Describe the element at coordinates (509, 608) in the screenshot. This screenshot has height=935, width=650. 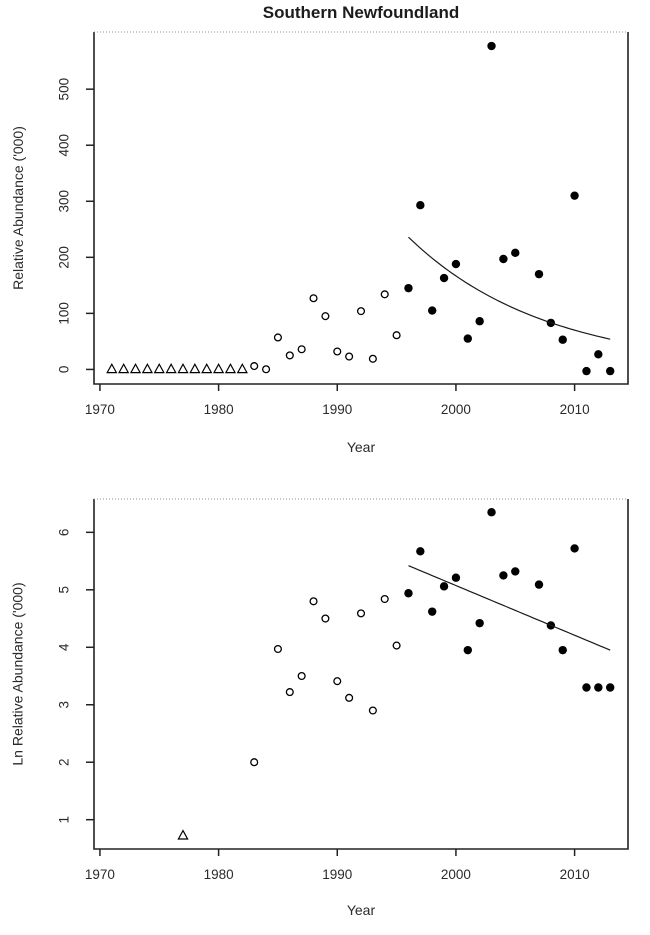
I see `fitted-decline-line` at that location.